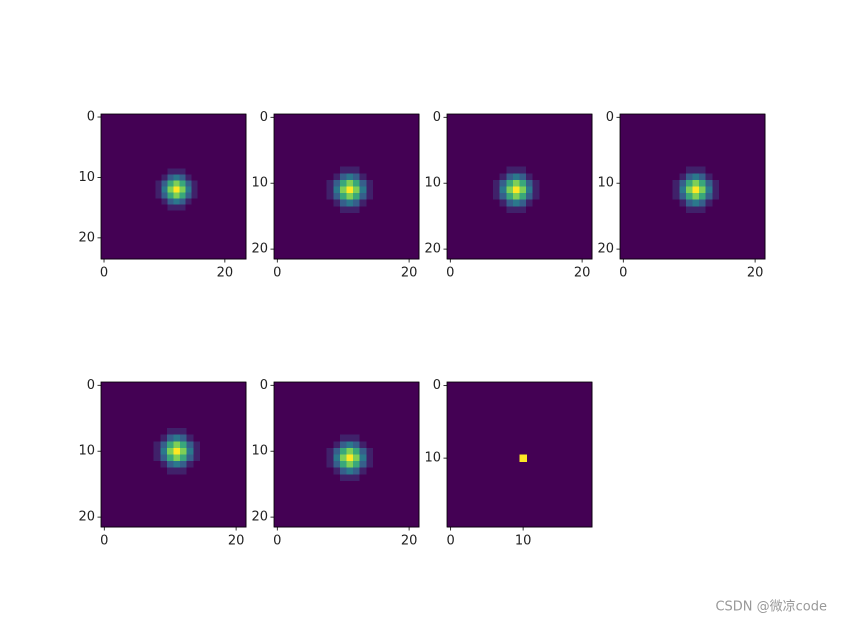  What do you see at coordinates (259, 451) in the screenshot?
I see `y-tick-label: 10` at bounding box center [259, 451].